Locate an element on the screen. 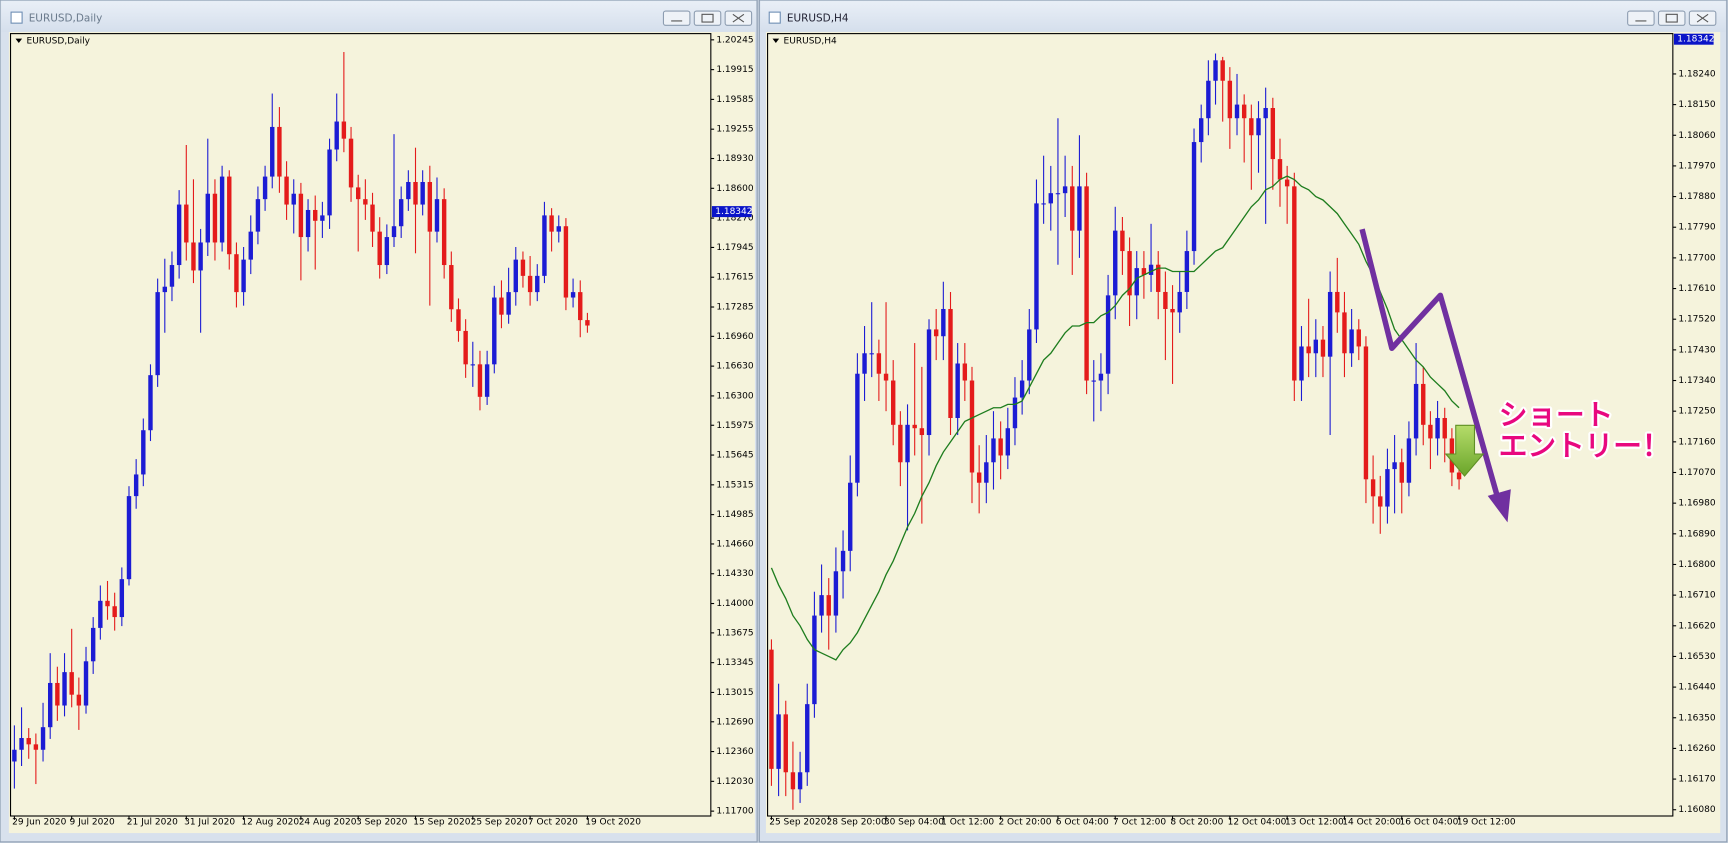 Image resolution: width=1728 pixels, height=843 pixels. green-down-arrow is located at coordinates (1464, 450).